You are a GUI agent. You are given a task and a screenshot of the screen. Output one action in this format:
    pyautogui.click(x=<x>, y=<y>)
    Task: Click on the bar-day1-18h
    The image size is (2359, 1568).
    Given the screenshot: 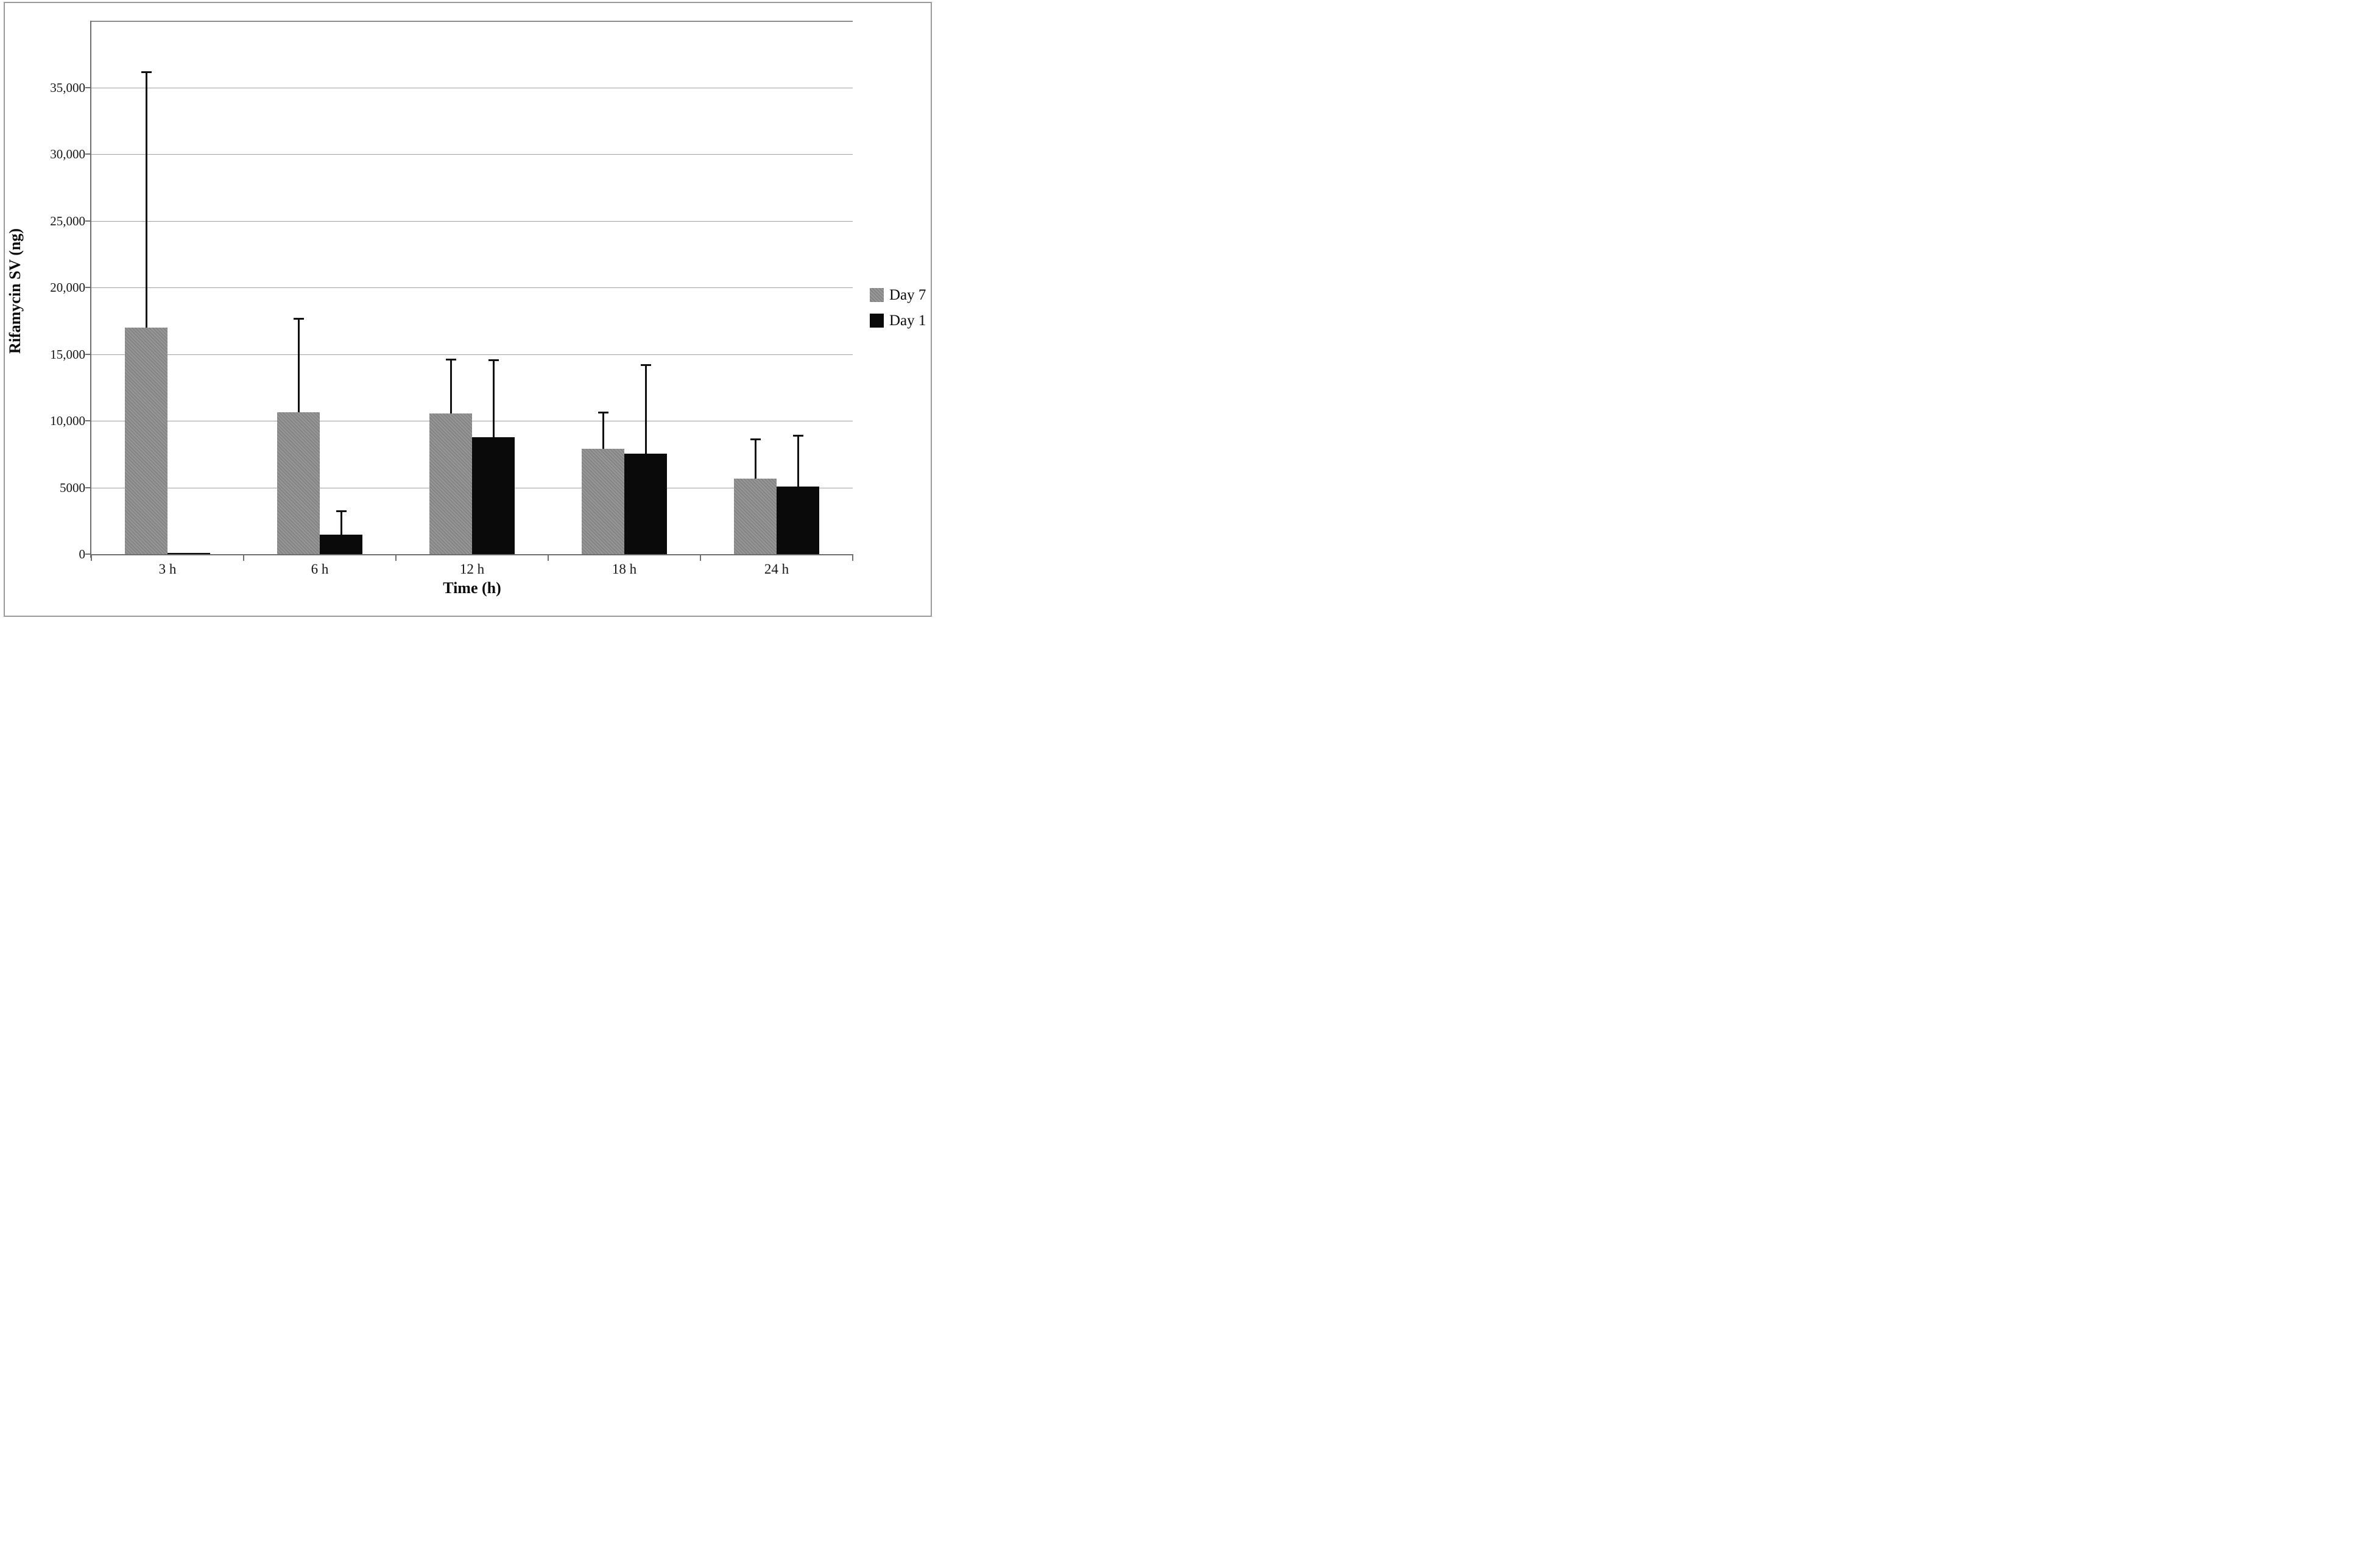 What is the action you would take?
    pyautogui.click(x=645, y=504)
    